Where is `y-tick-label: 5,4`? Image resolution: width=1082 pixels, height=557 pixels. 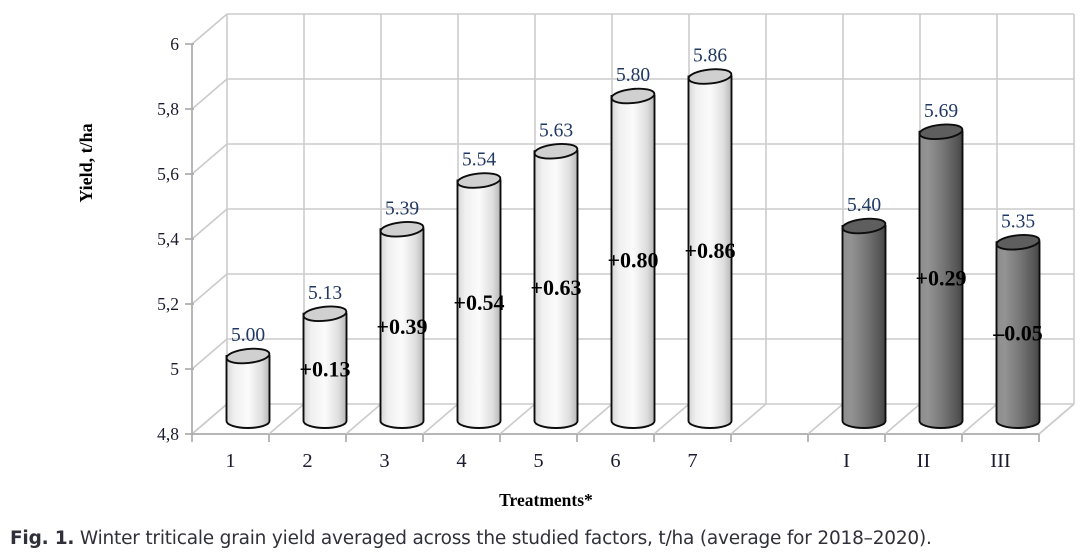 y-tick-label: 5,4 is located at coordinates (168, 239).